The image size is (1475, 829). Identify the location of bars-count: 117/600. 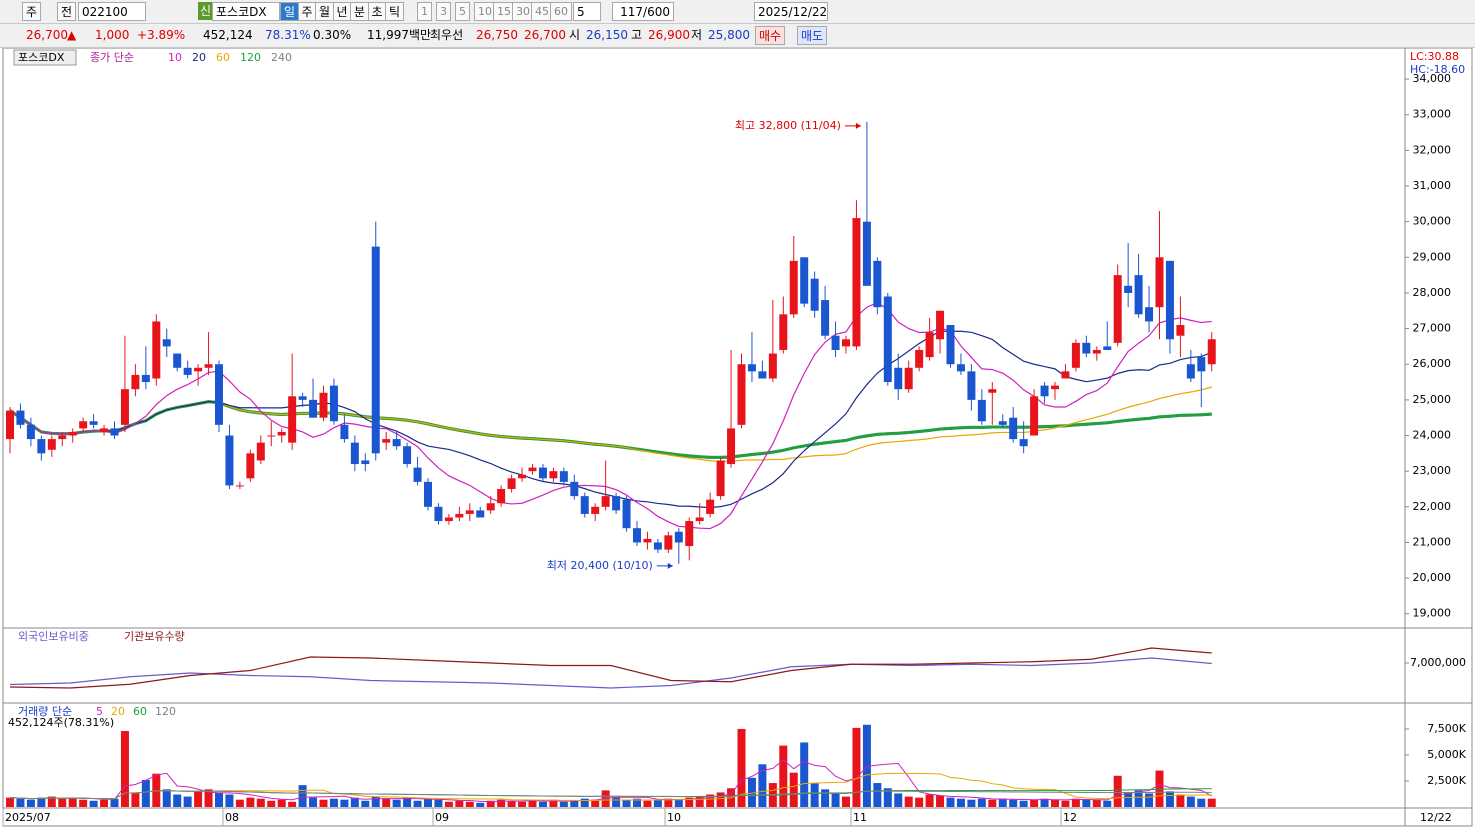
(643, 11).